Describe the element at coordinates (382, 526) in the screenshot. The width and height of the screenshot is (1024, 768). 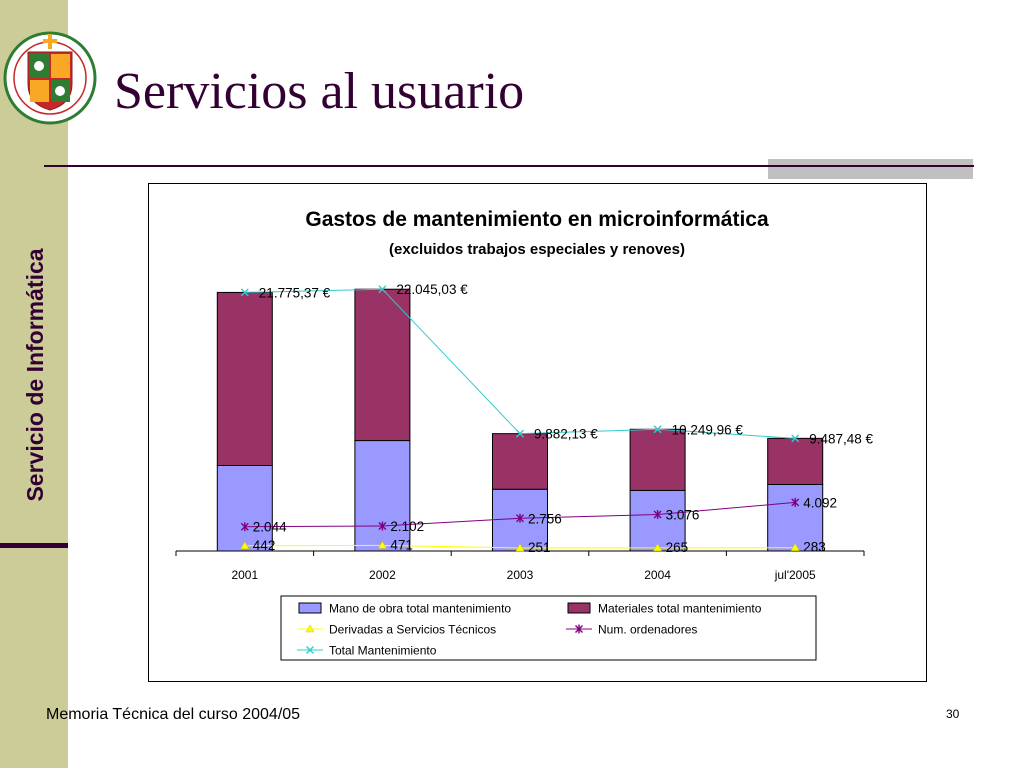
I see `marker-num-ordenadores-2002` at that location.